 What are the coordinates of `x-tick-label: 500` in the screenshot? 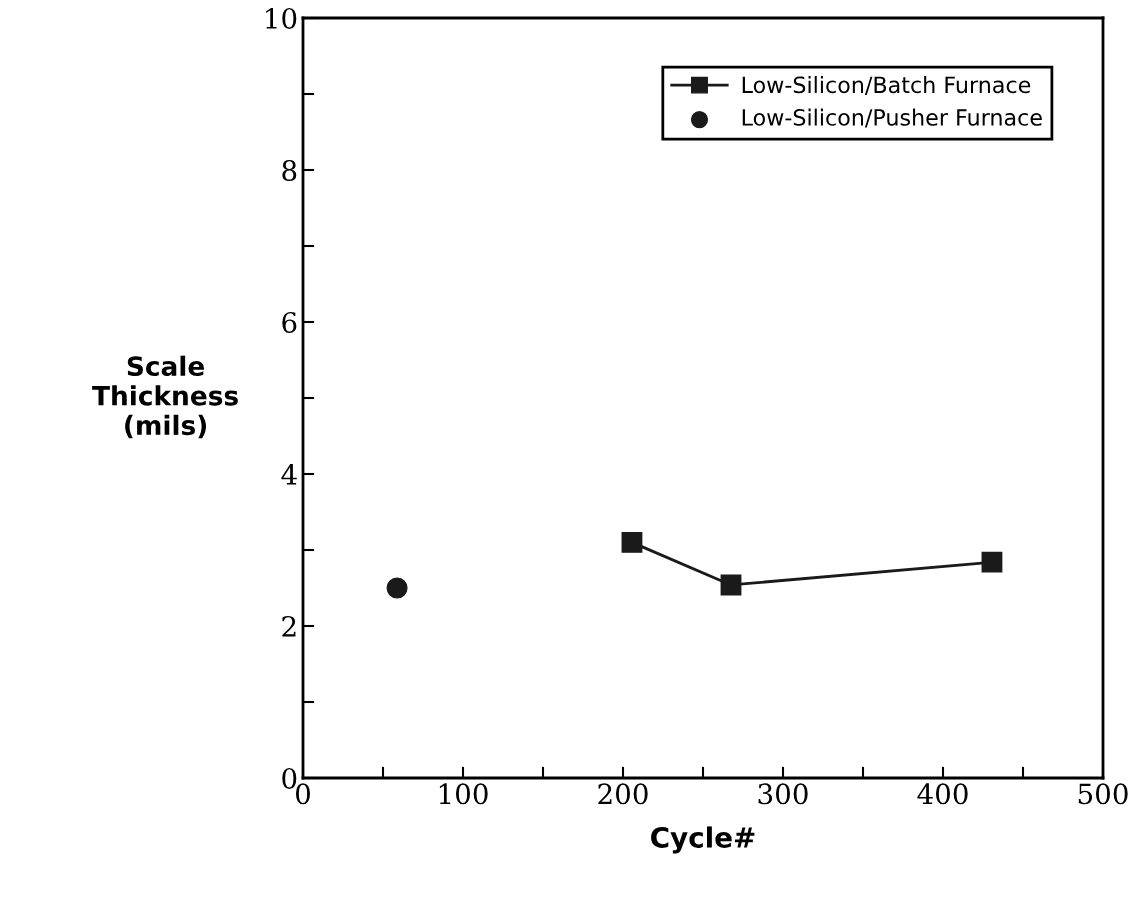 It's located at (1103, 794).